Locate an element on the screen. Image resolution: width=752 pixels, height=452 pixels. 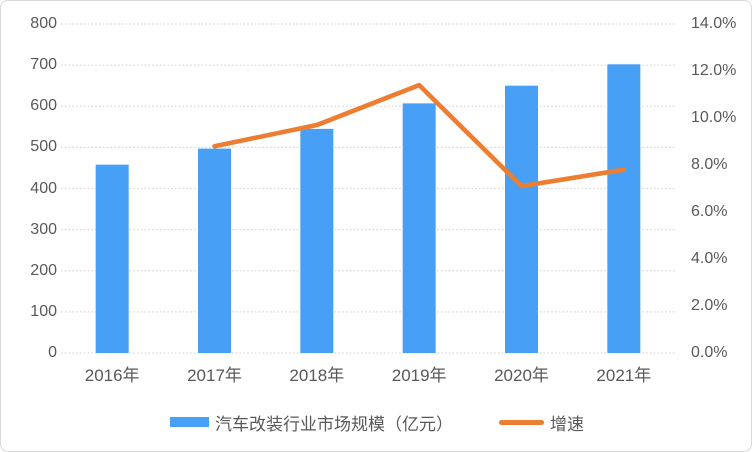
bar-2020年 is located at coordinates (521, 219).